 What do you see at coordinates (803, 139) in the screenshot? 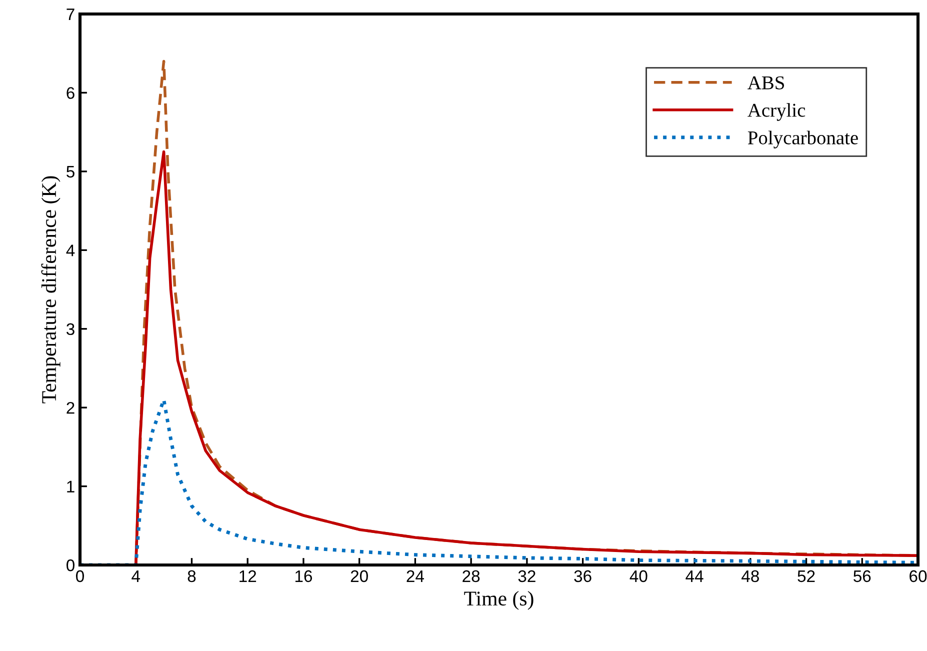
I see `legend-label: Polycarbonate` at bounding box center [803, 139].